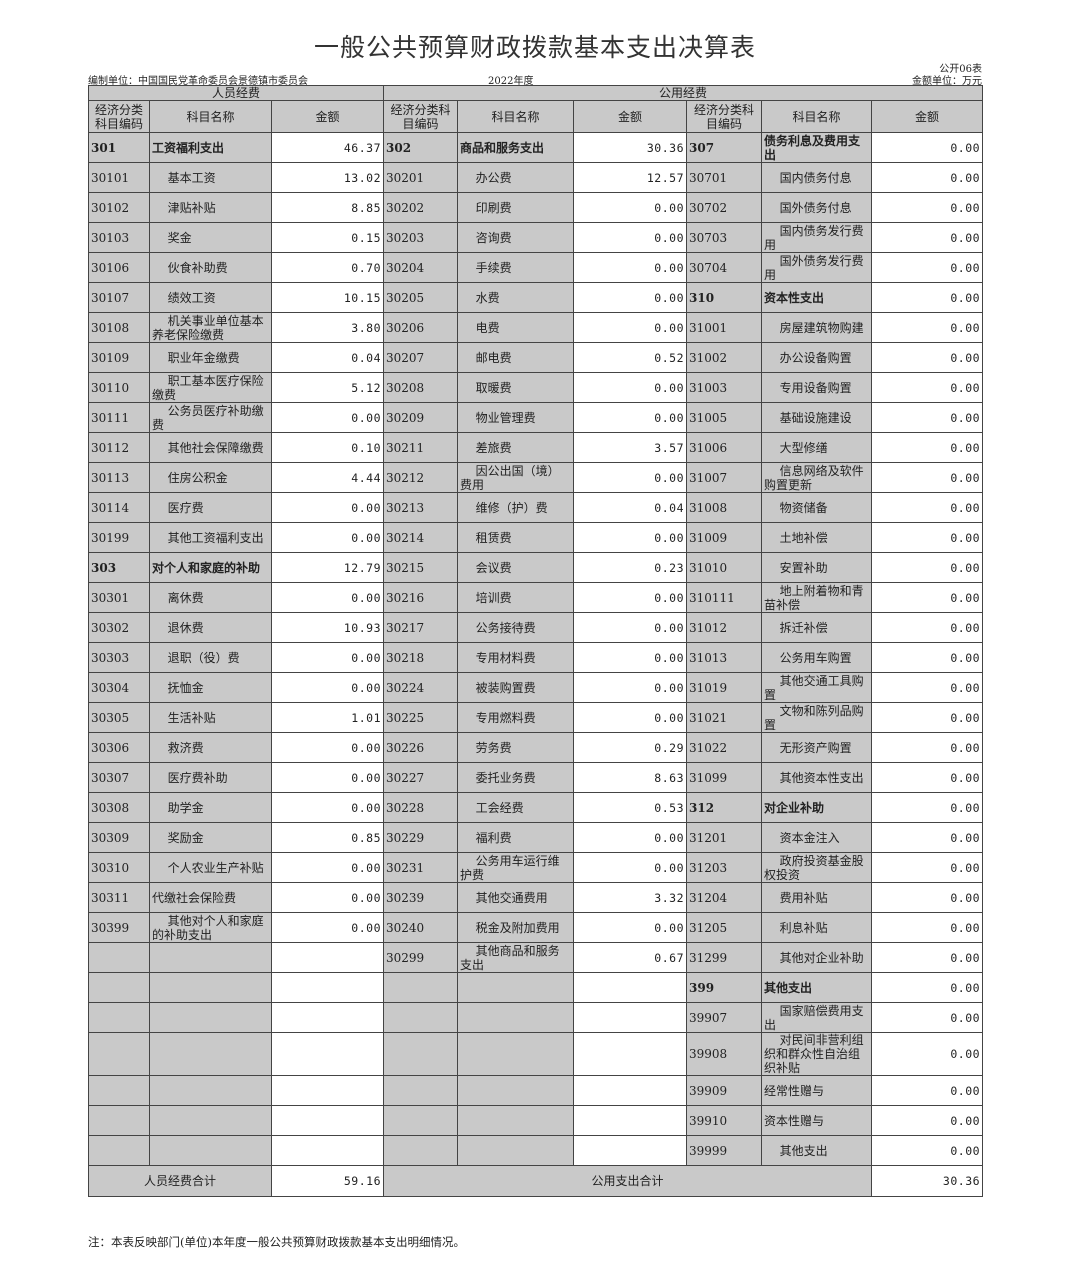  What do you see at coordinates (119, 927) in the screenshot?
I see `item-code: 30399` at bounding box center [119, 927].